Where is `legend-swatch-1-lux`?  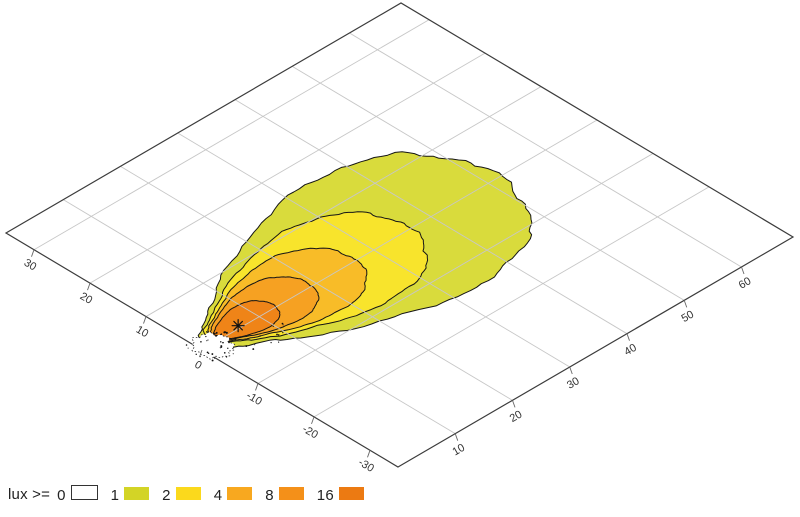
legend-swatch-1-lux is located at coordinates (137, 493).